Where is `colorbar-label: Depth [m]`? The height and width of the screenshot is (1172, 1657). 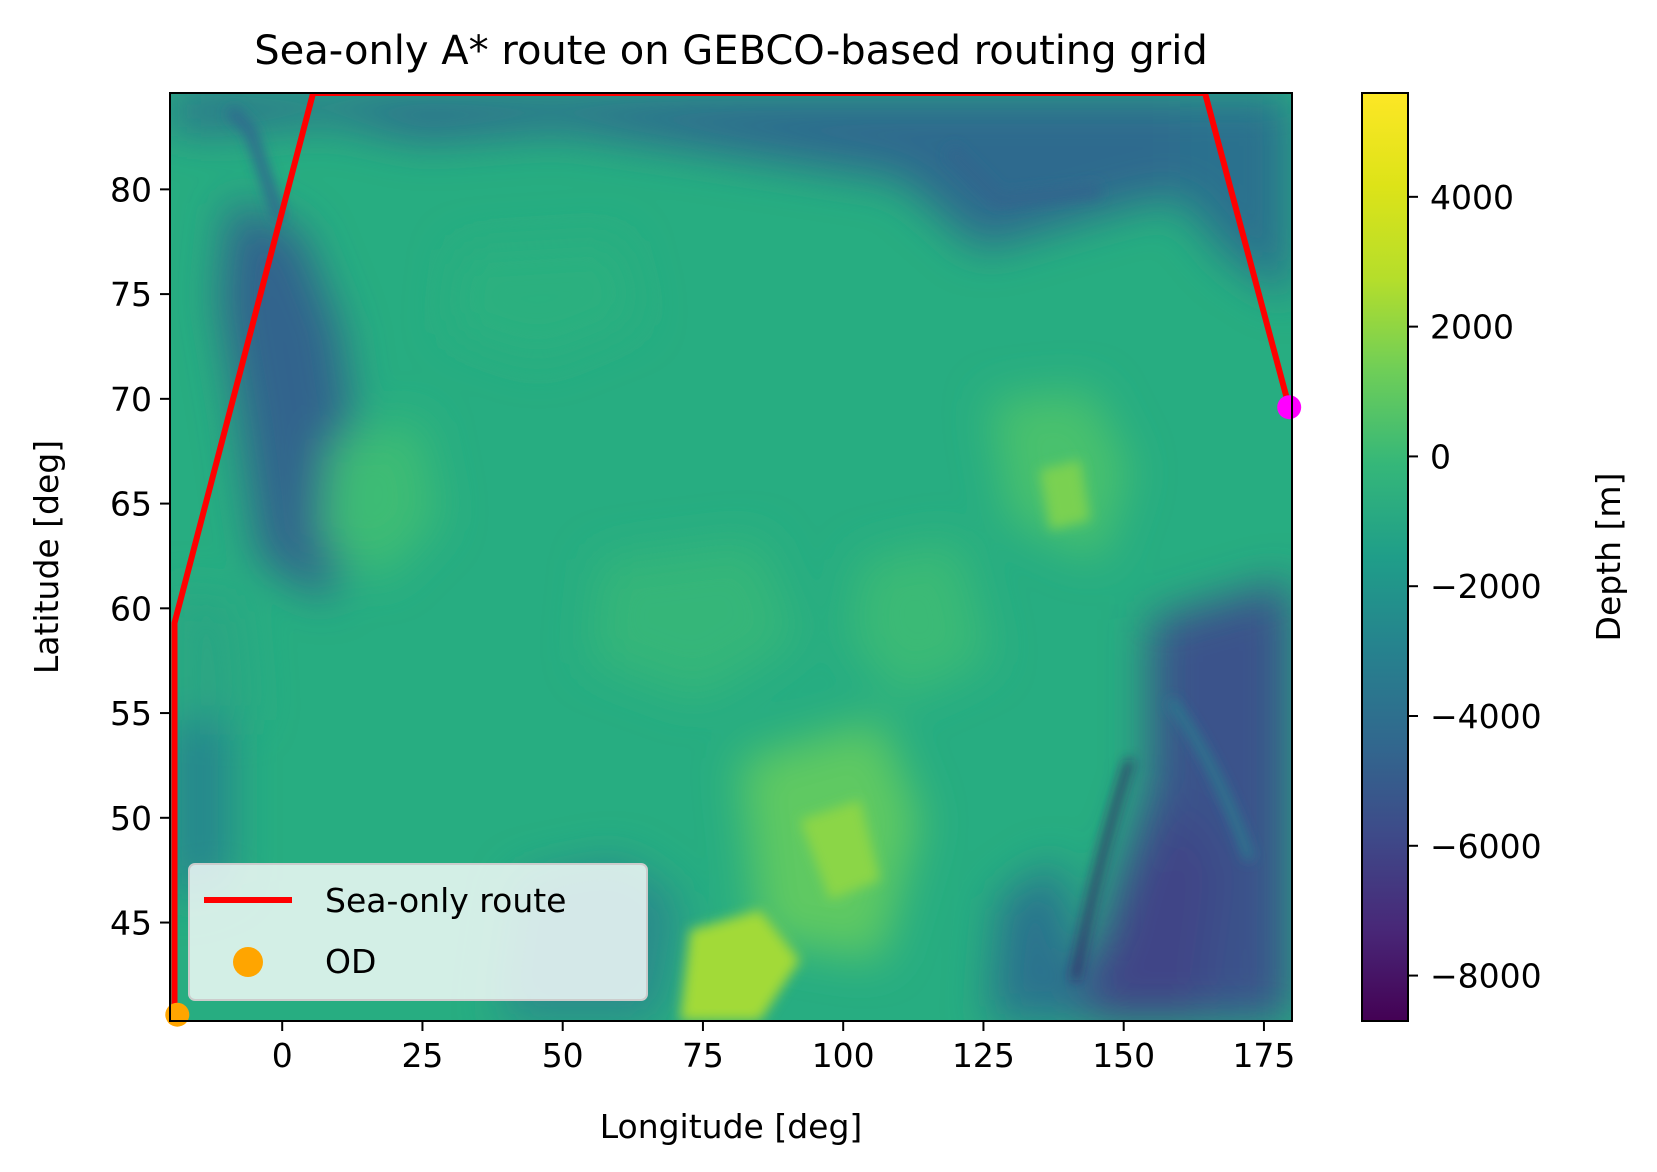 colorbar-label: Depth [m] is located at coordinates (1608, 557).